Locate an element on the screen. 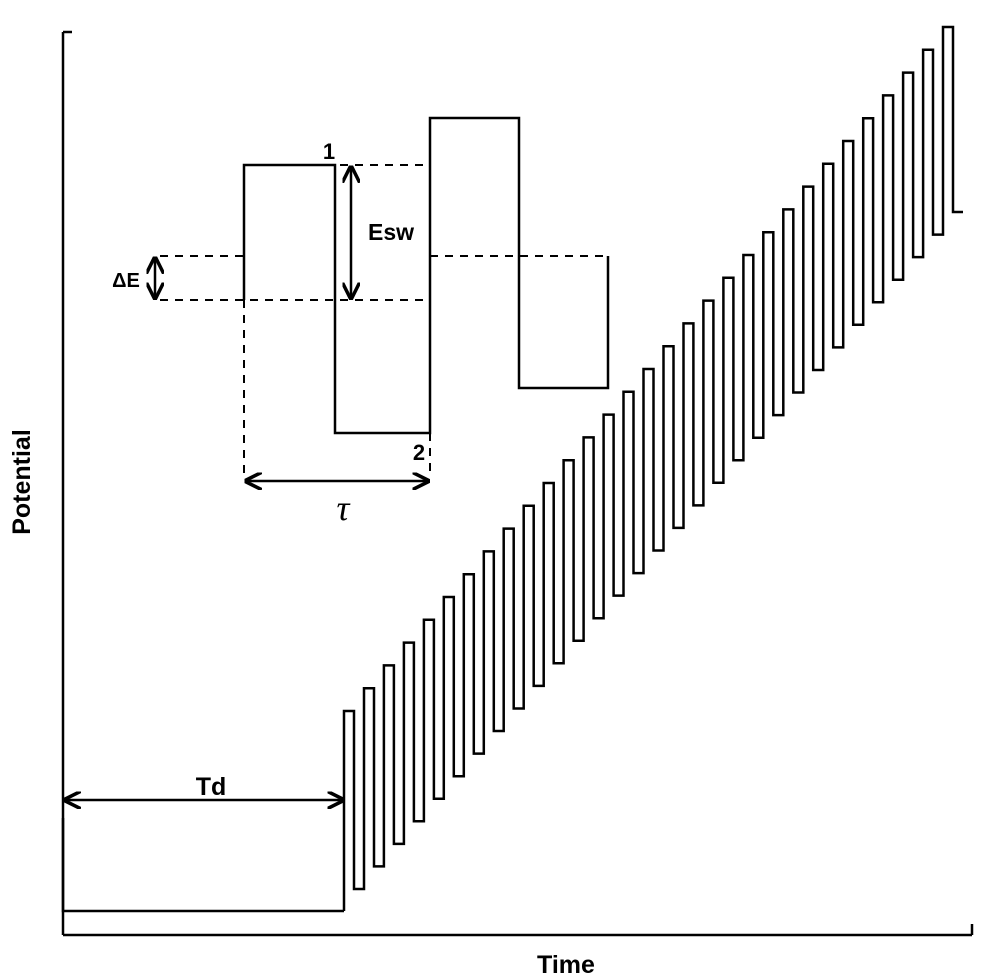 The width and height of the screenshot is (993, 979). x-axis-label: Time is located at coordinates (566, 965).